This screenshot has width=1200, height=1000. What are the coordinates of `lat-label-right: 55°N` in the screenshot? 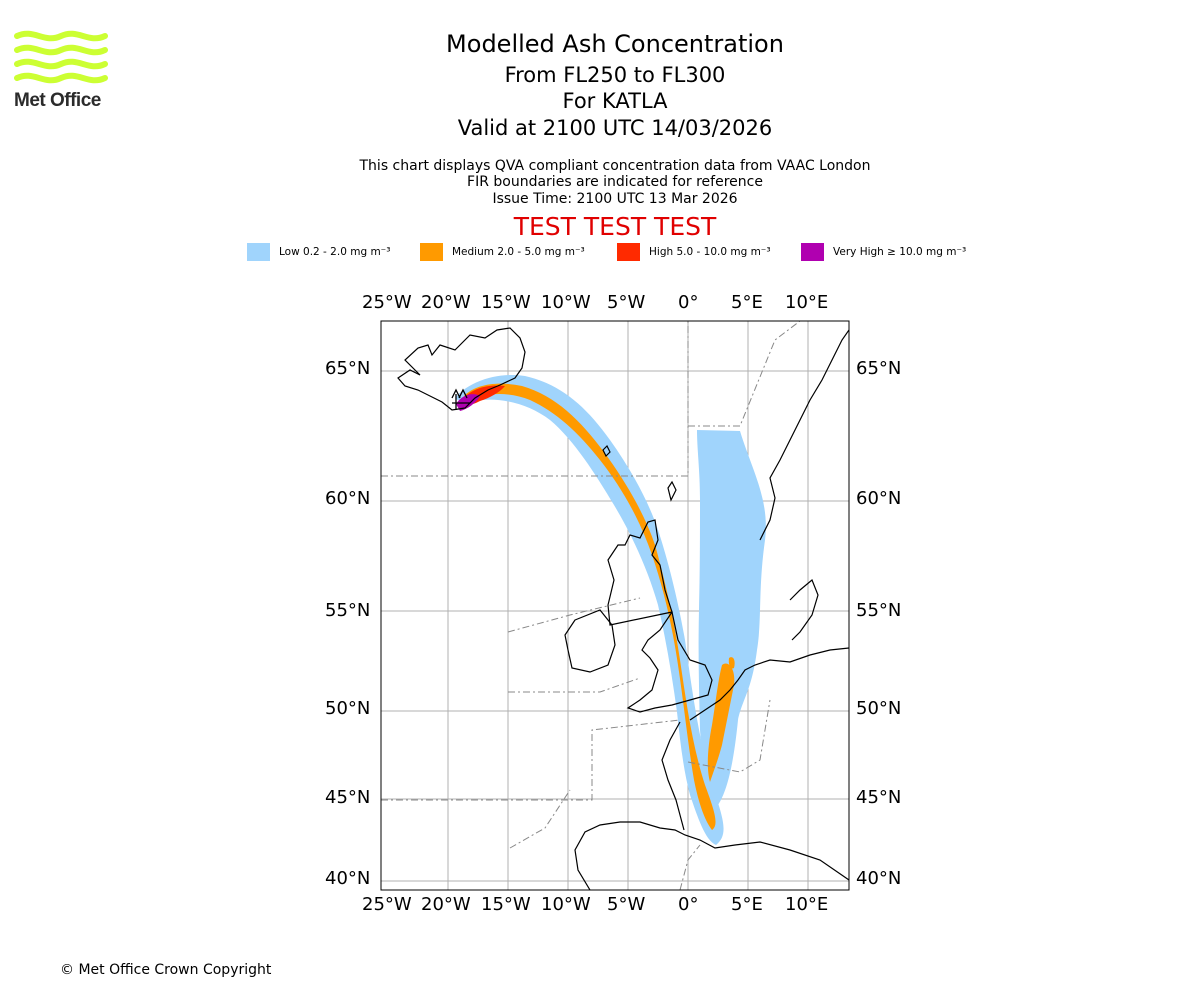 It's located at (879, 610).